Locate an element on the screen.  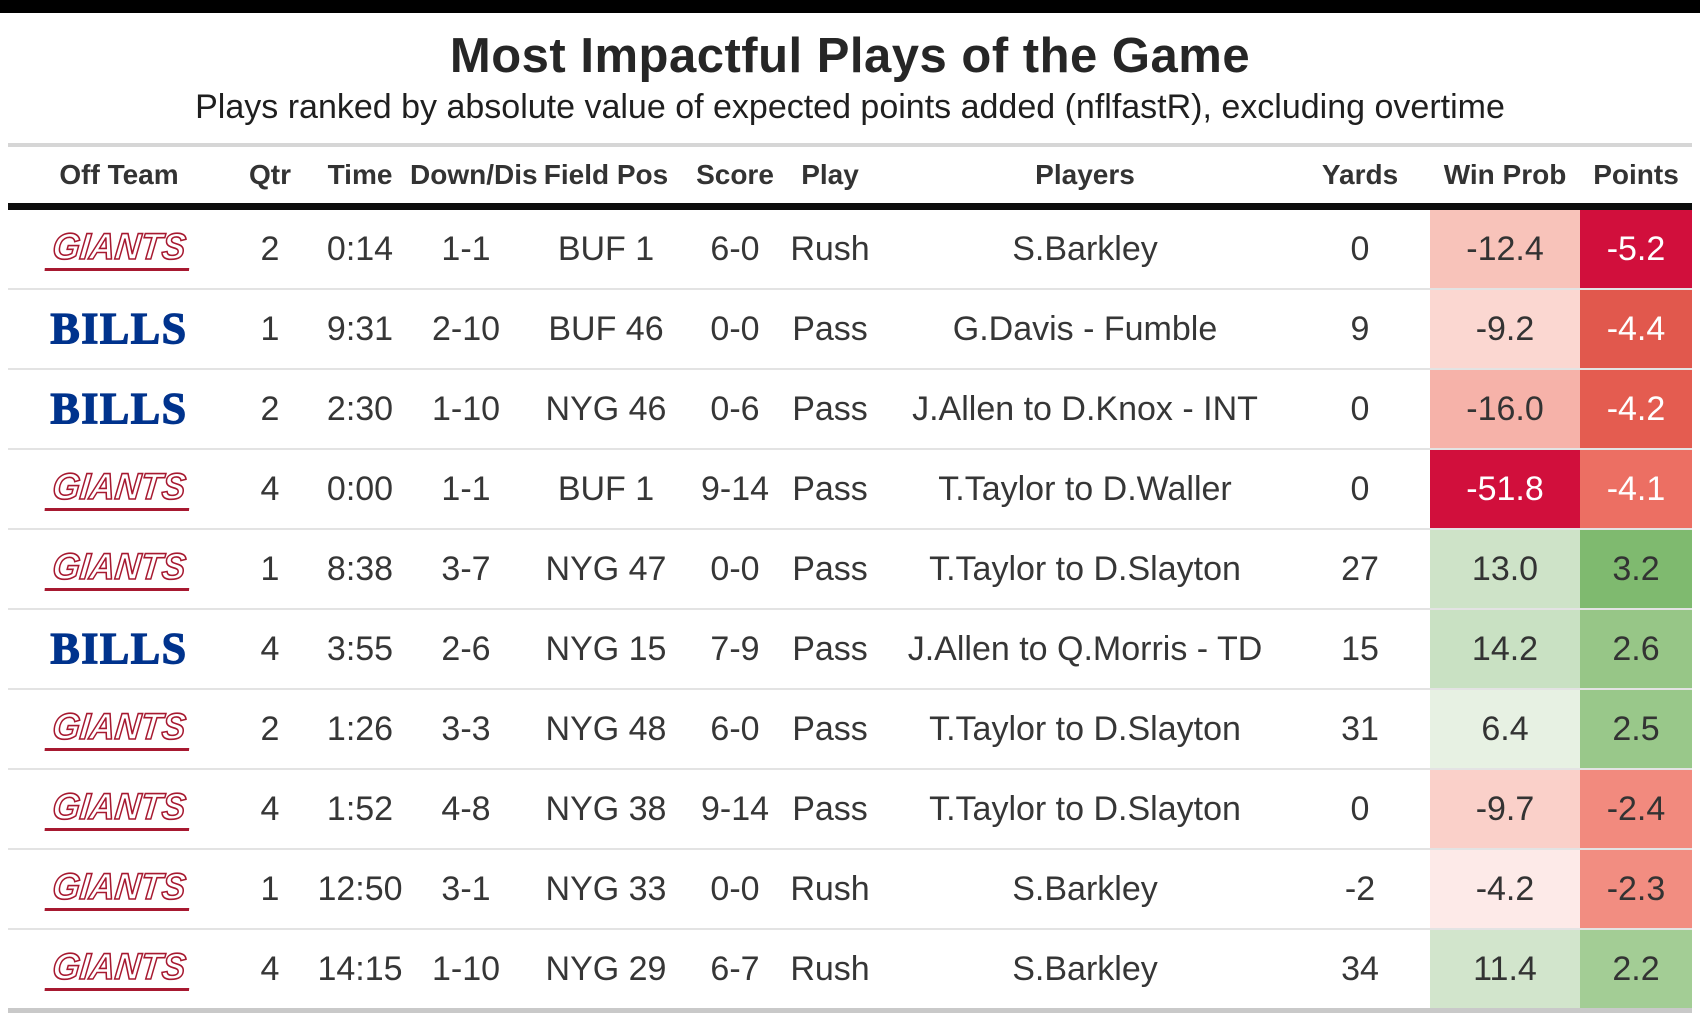
column-header-yards: Yards is located at coordinates (1360, 176).